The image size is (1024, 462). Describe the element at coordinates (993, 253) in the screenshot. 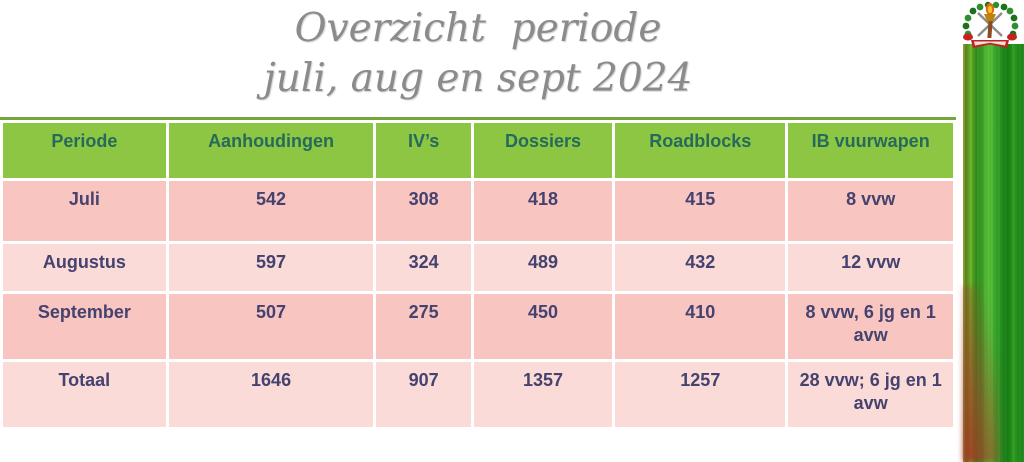

I see `decorative-stripe` at that location.